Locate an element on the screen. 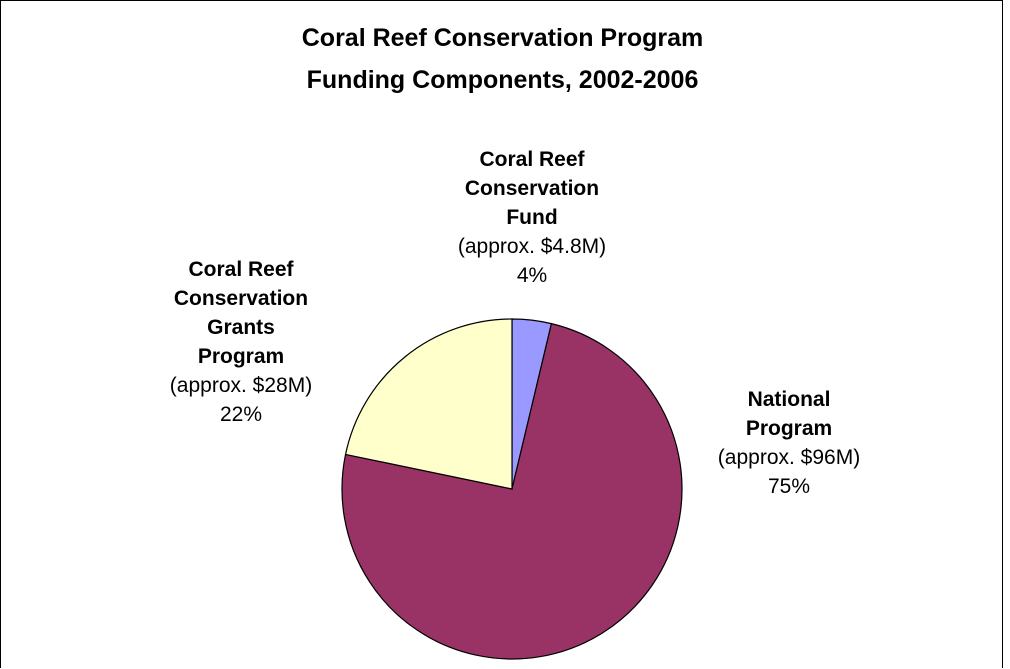 This screenshot has width=1010, height=669. slice-label-name-line: Grants is located at coordinates (241, 327).